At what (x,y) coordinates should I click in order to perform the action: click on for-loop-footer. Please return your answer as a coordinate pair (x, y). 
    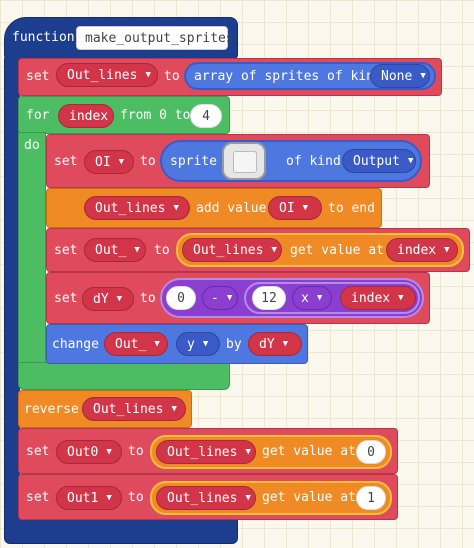
    Looking at the image, I should click on (124, 376).